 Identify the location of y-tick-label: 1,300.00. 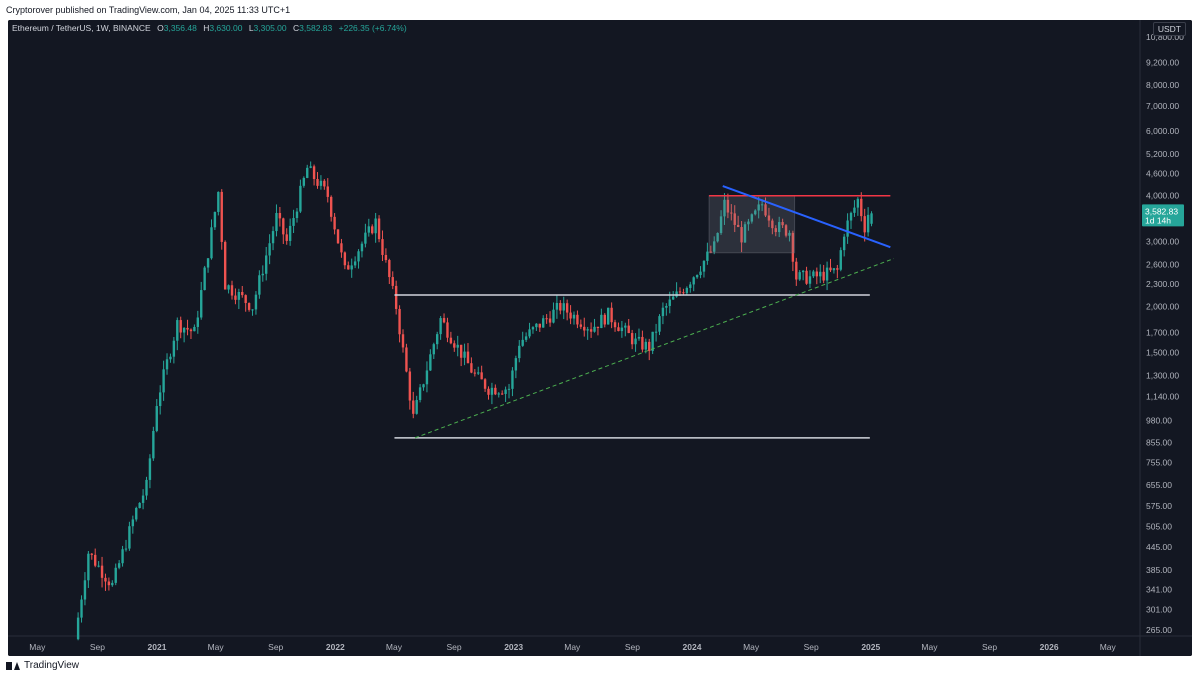
(1162, 375).